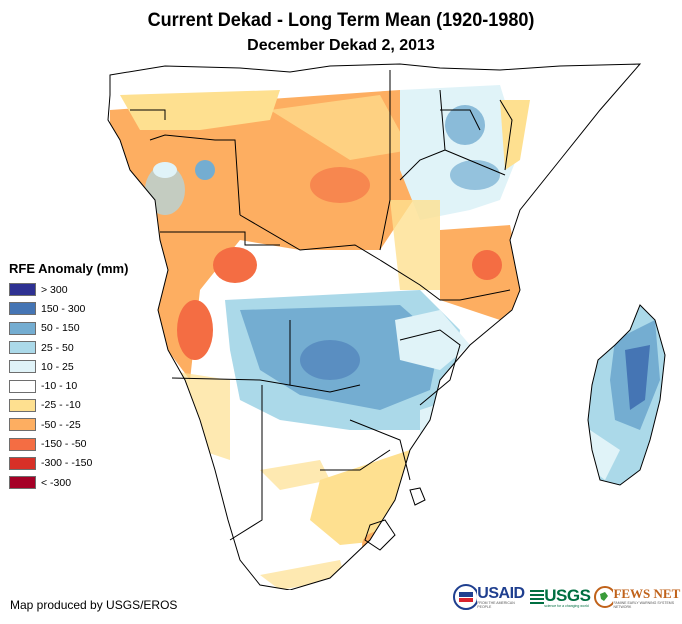  What do you see at coordinates (54, 289) in the screenshot?
I see `legend-label: > 300` at bounding box center [54, 289].